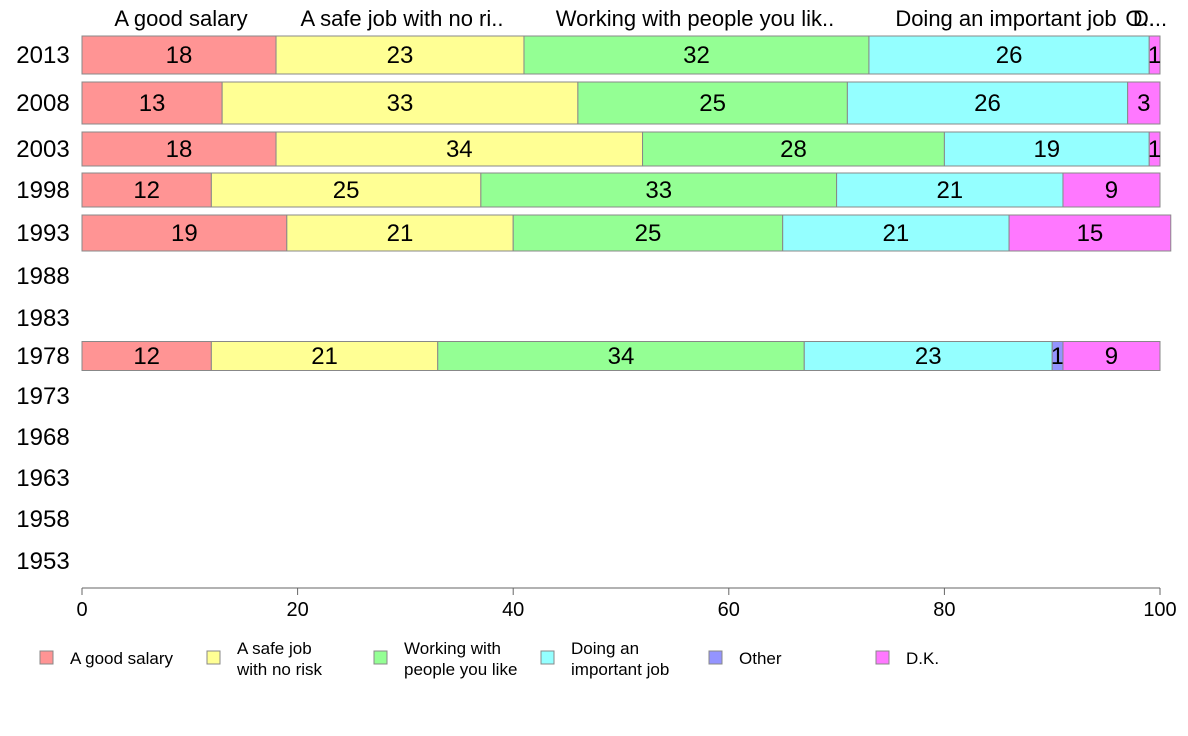 Image resolution: width=1188 pixels, height=736 pixels. What do you see at coordinates (180, 18) in the screenshot?
I see `column-header-label: A good salary` at bounding box center [180, 18].